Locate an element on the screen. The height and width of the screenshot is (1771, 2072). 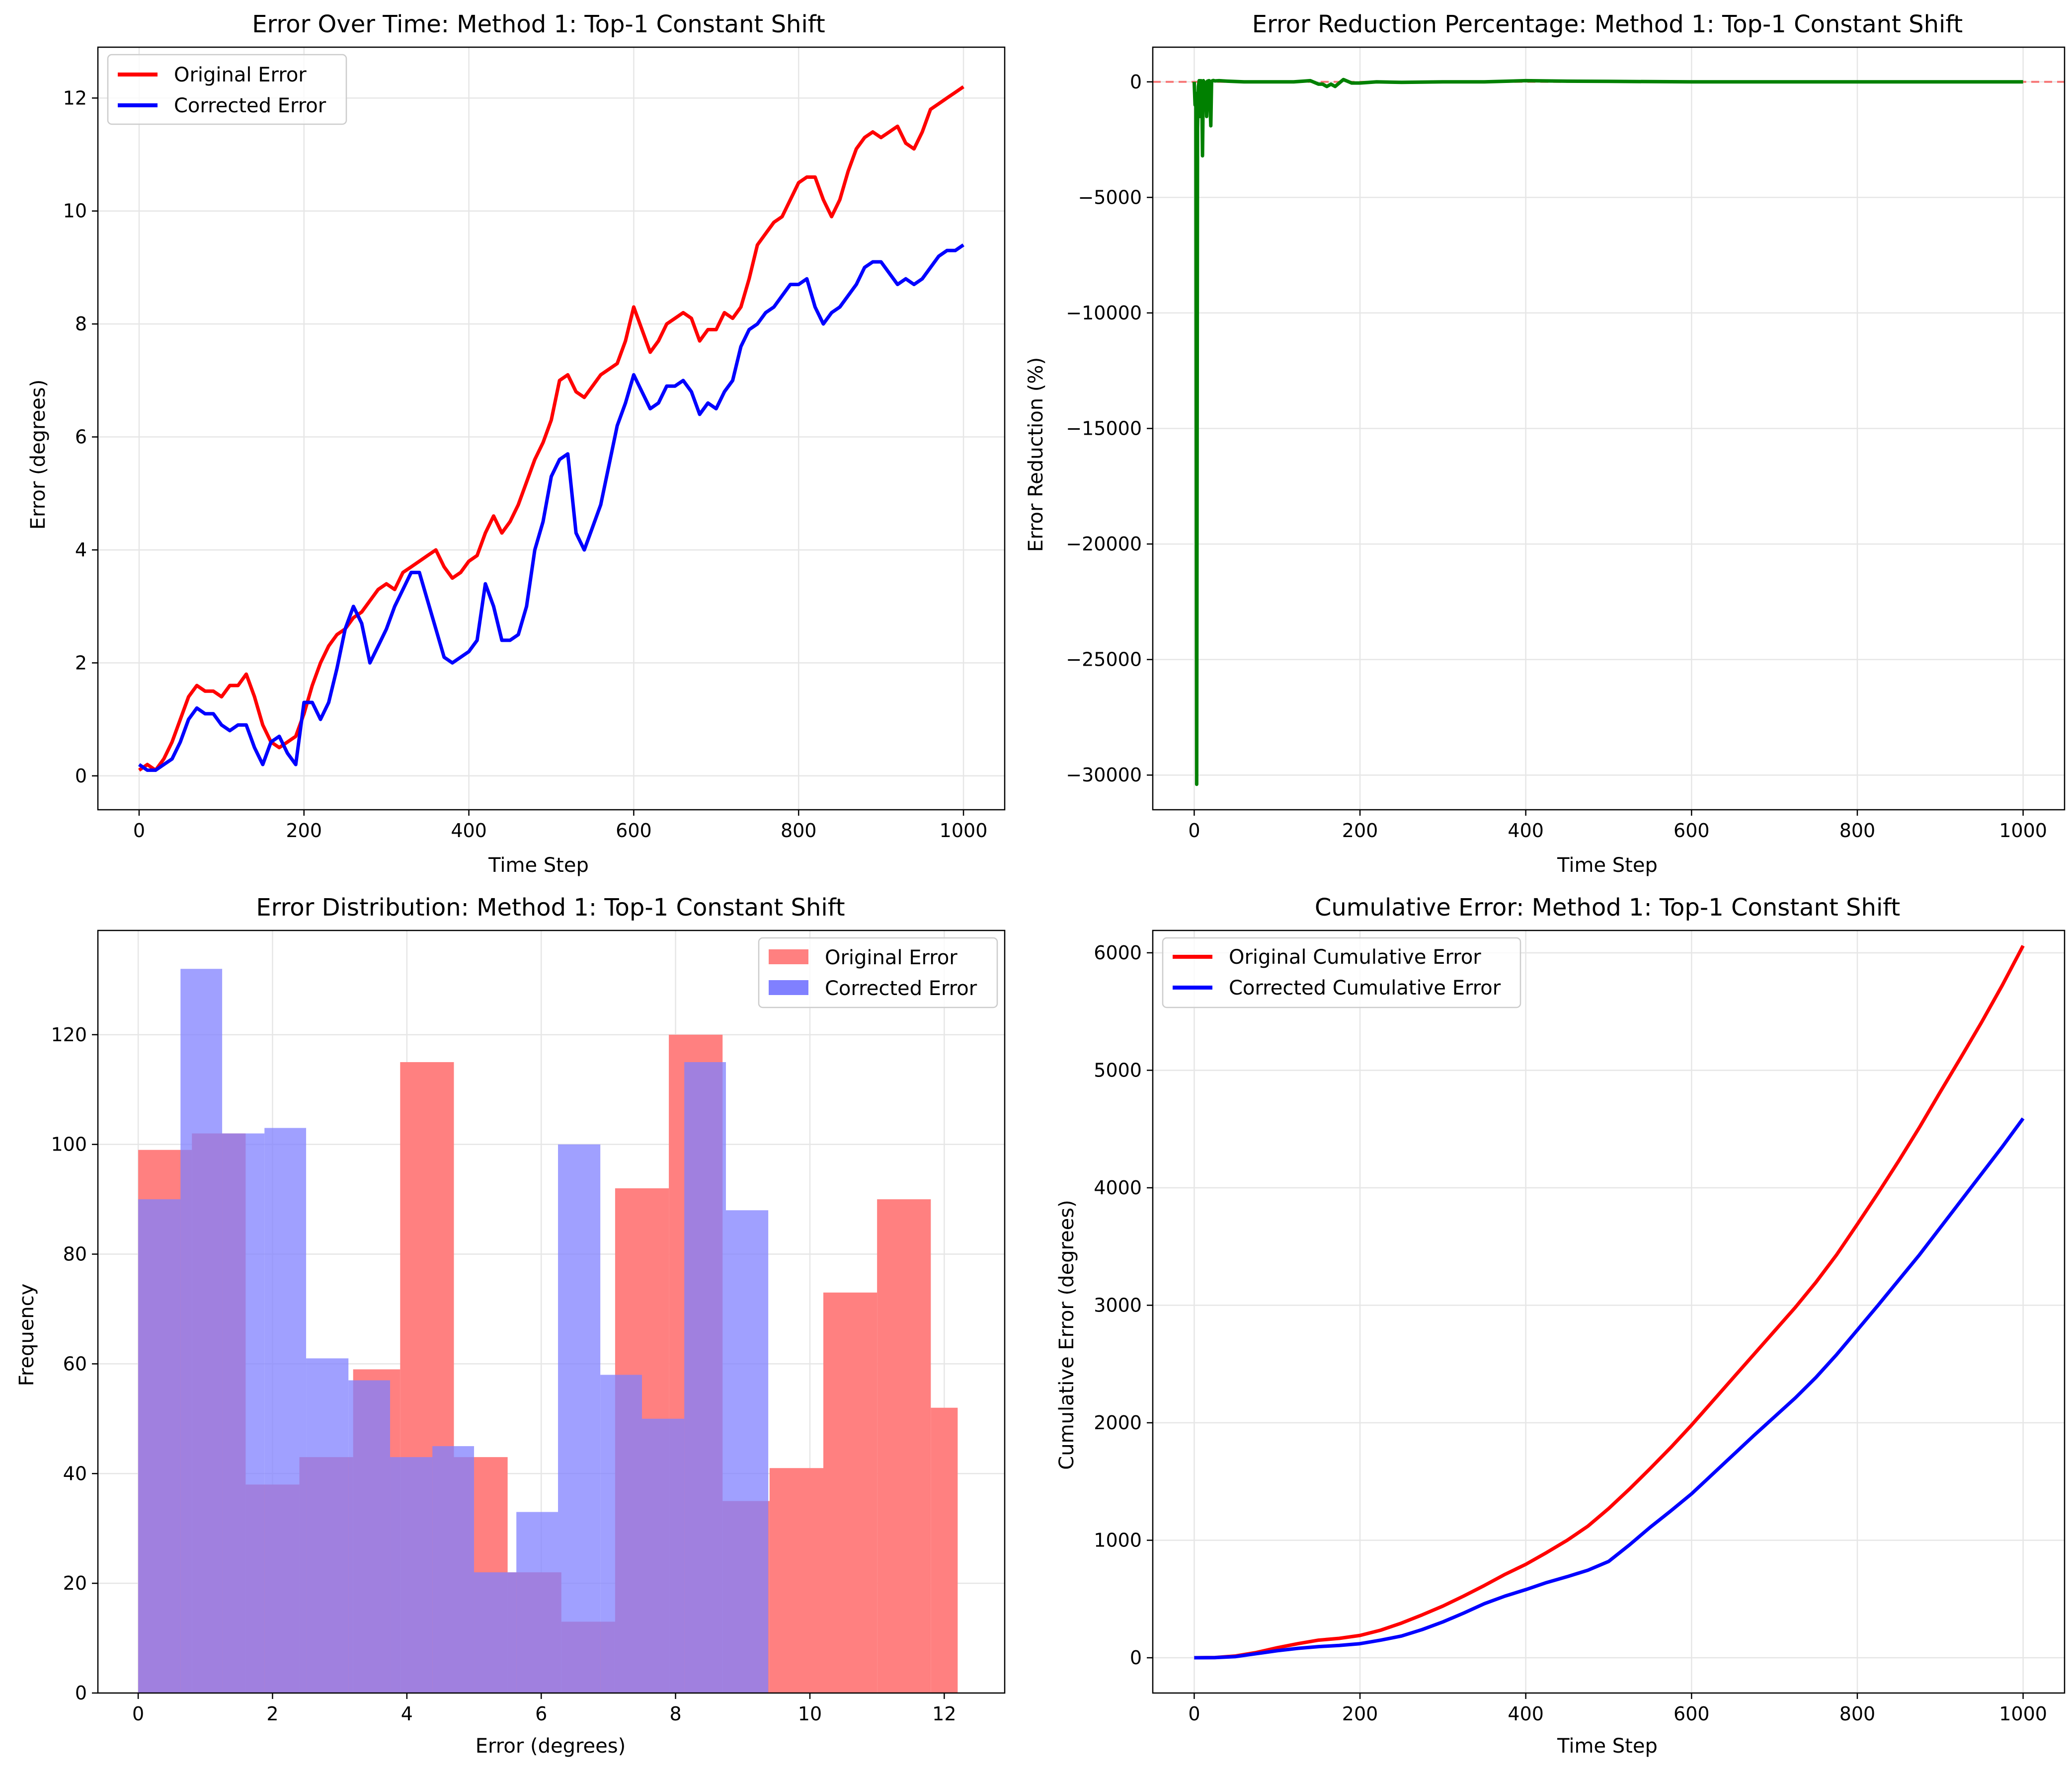
x-axis-label: Error (degrees) is located at coordinates (551, 1747).